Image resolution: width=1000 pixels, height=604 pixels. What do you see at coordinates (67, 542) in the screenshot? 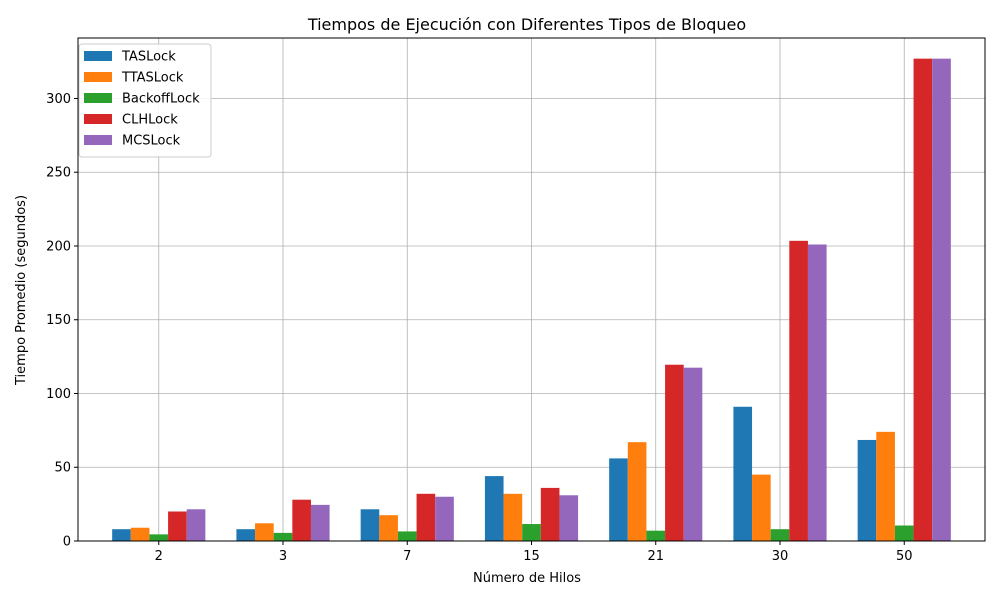
I see `y-tick-label: 0` at bounding box center [67, 542].